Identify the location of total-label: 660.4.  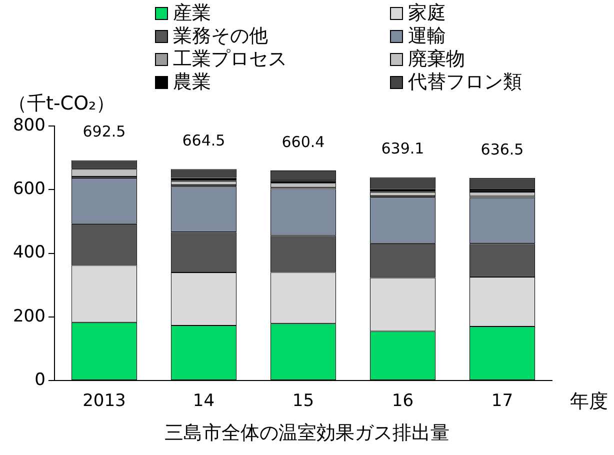
(303, 141).